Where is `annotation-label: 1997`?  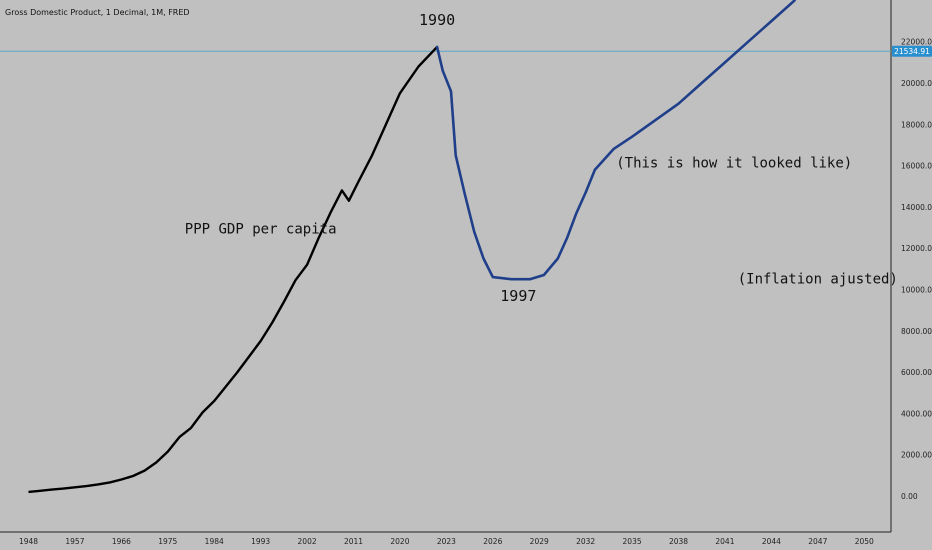 annotation-label: 1997 is located at coordinates (518, 296).